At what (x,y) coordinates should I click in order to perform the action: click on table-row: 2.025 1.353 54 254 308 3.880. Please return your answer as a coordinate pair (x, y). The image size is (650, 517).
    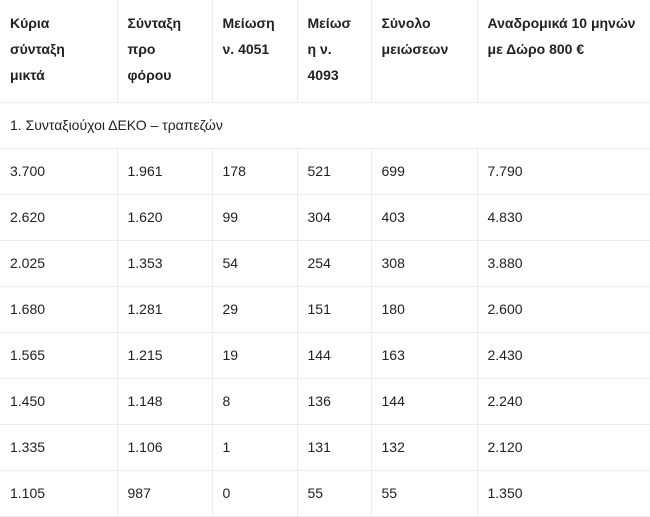
    Looking at the image, I should click on (325, 263).